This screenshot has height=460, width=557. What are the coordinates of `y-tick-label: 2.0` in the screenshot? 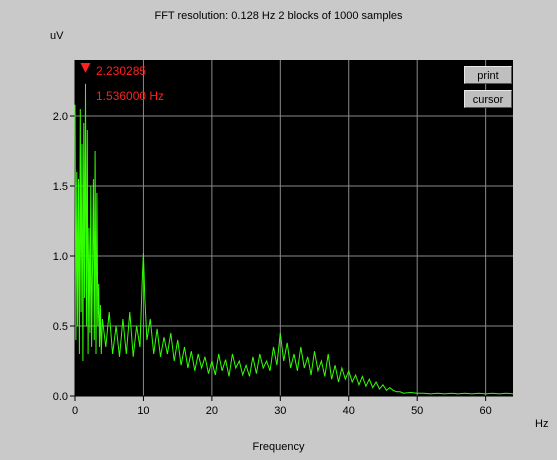 It's located at (60, 117).